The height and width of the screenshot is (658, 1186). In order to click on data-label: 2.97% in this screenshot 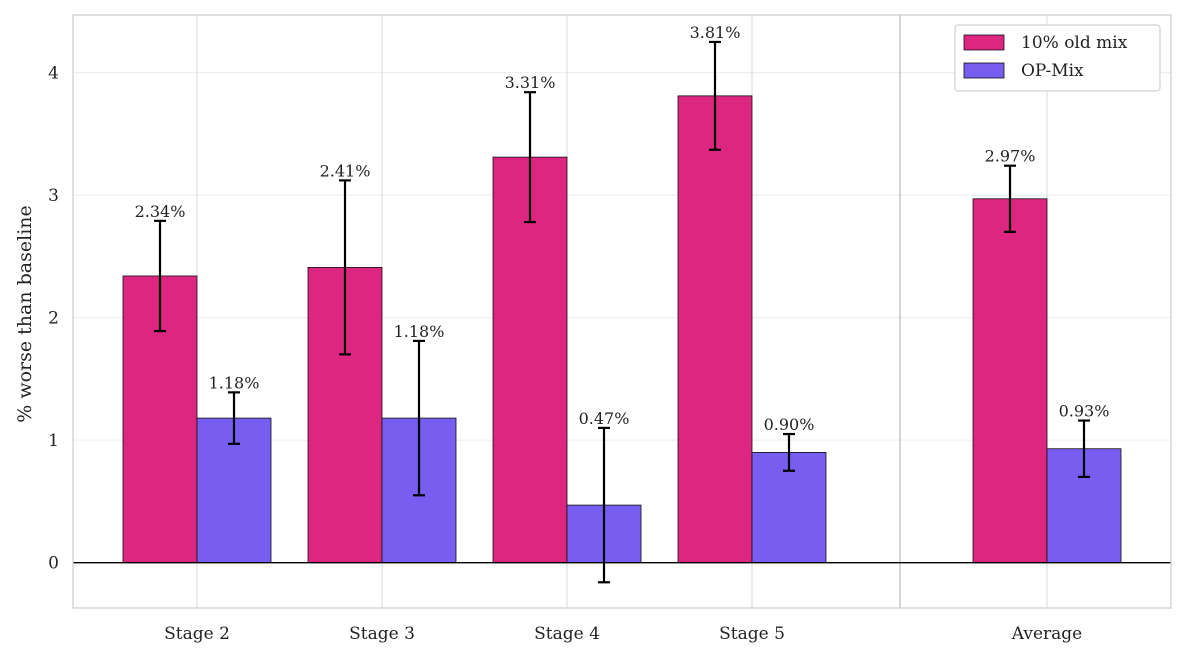, I will do `click(1010, 156)`.